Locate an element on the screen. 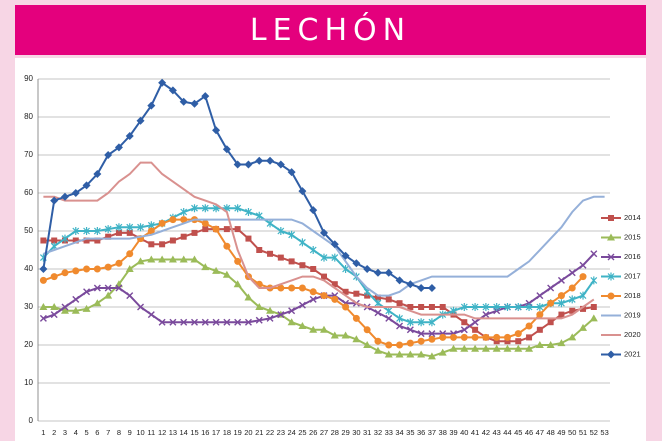  x-tick-label: 41 is located at coordinates (475, 432).